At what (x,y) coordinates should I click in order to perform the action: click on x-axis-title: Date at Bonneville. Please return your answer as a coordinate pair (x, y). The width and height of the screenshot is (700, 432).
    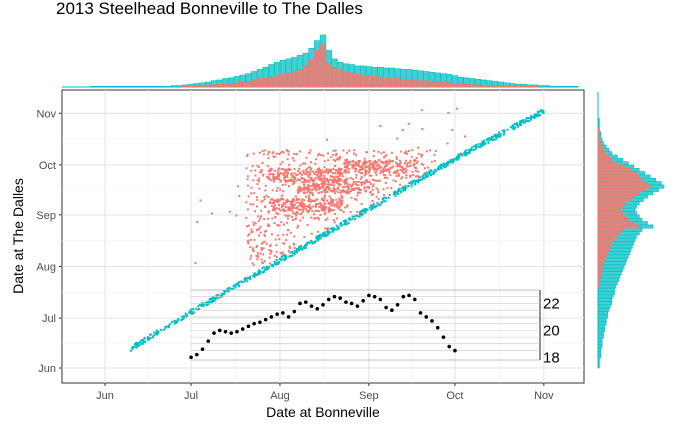
    Looking at the image, I should click on (323, 412).